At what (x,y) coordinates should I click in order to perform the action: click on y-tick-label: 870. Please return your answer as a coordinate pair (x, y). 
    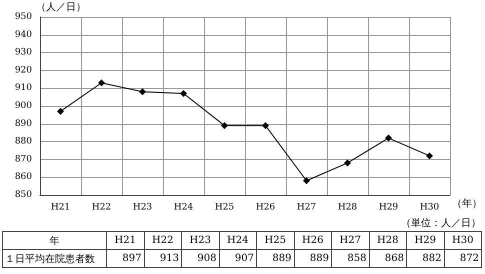
    Looking at the image, I should click on (23, 159).